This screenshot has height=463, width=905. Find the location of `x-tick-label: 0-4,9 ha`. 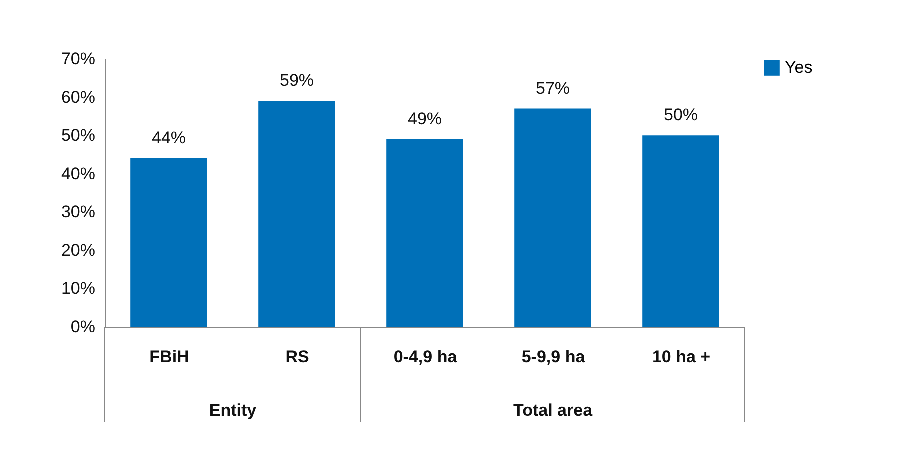

x-tick-label: 0-4,9 ha is located at coordinates (426, 357).